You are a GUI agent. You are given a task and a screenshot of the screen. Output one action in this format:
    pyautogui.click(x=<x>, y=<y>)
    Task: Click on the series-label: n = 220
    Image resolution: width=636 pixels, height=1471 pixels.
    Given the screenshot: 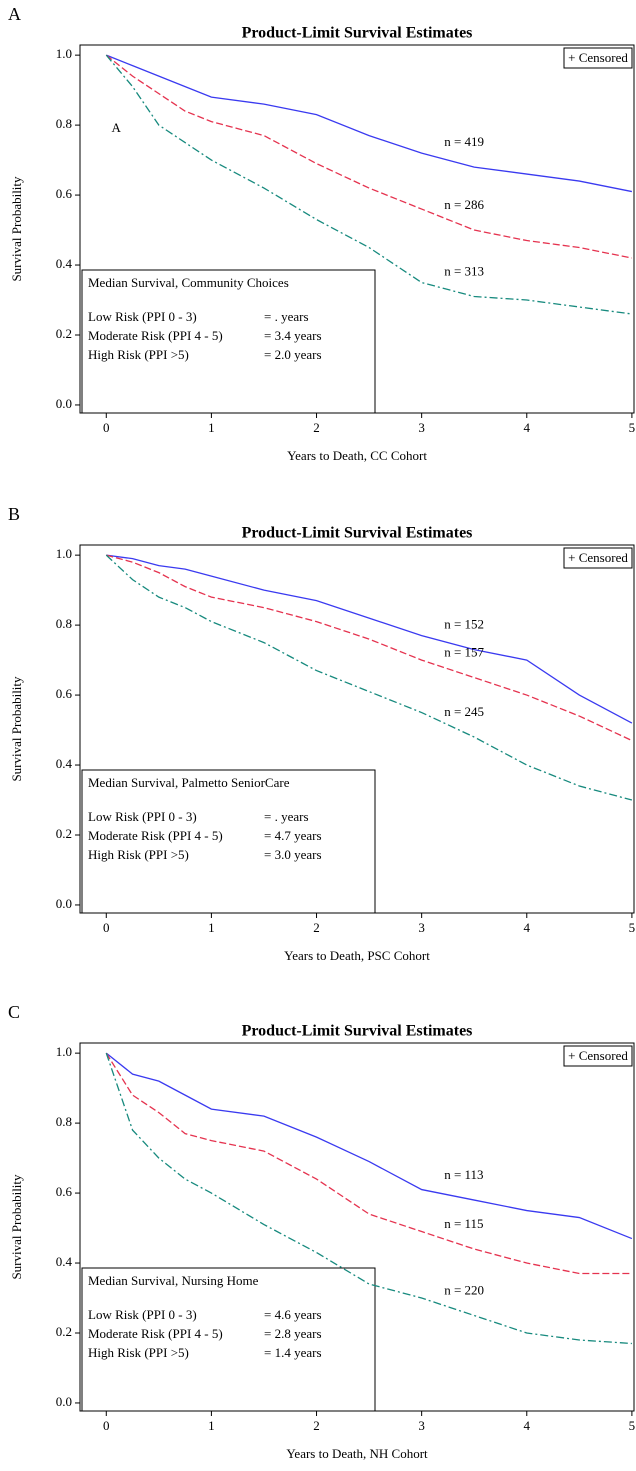 What is the action you would take?
    pyautogui.click(x=464, y=1289)
    